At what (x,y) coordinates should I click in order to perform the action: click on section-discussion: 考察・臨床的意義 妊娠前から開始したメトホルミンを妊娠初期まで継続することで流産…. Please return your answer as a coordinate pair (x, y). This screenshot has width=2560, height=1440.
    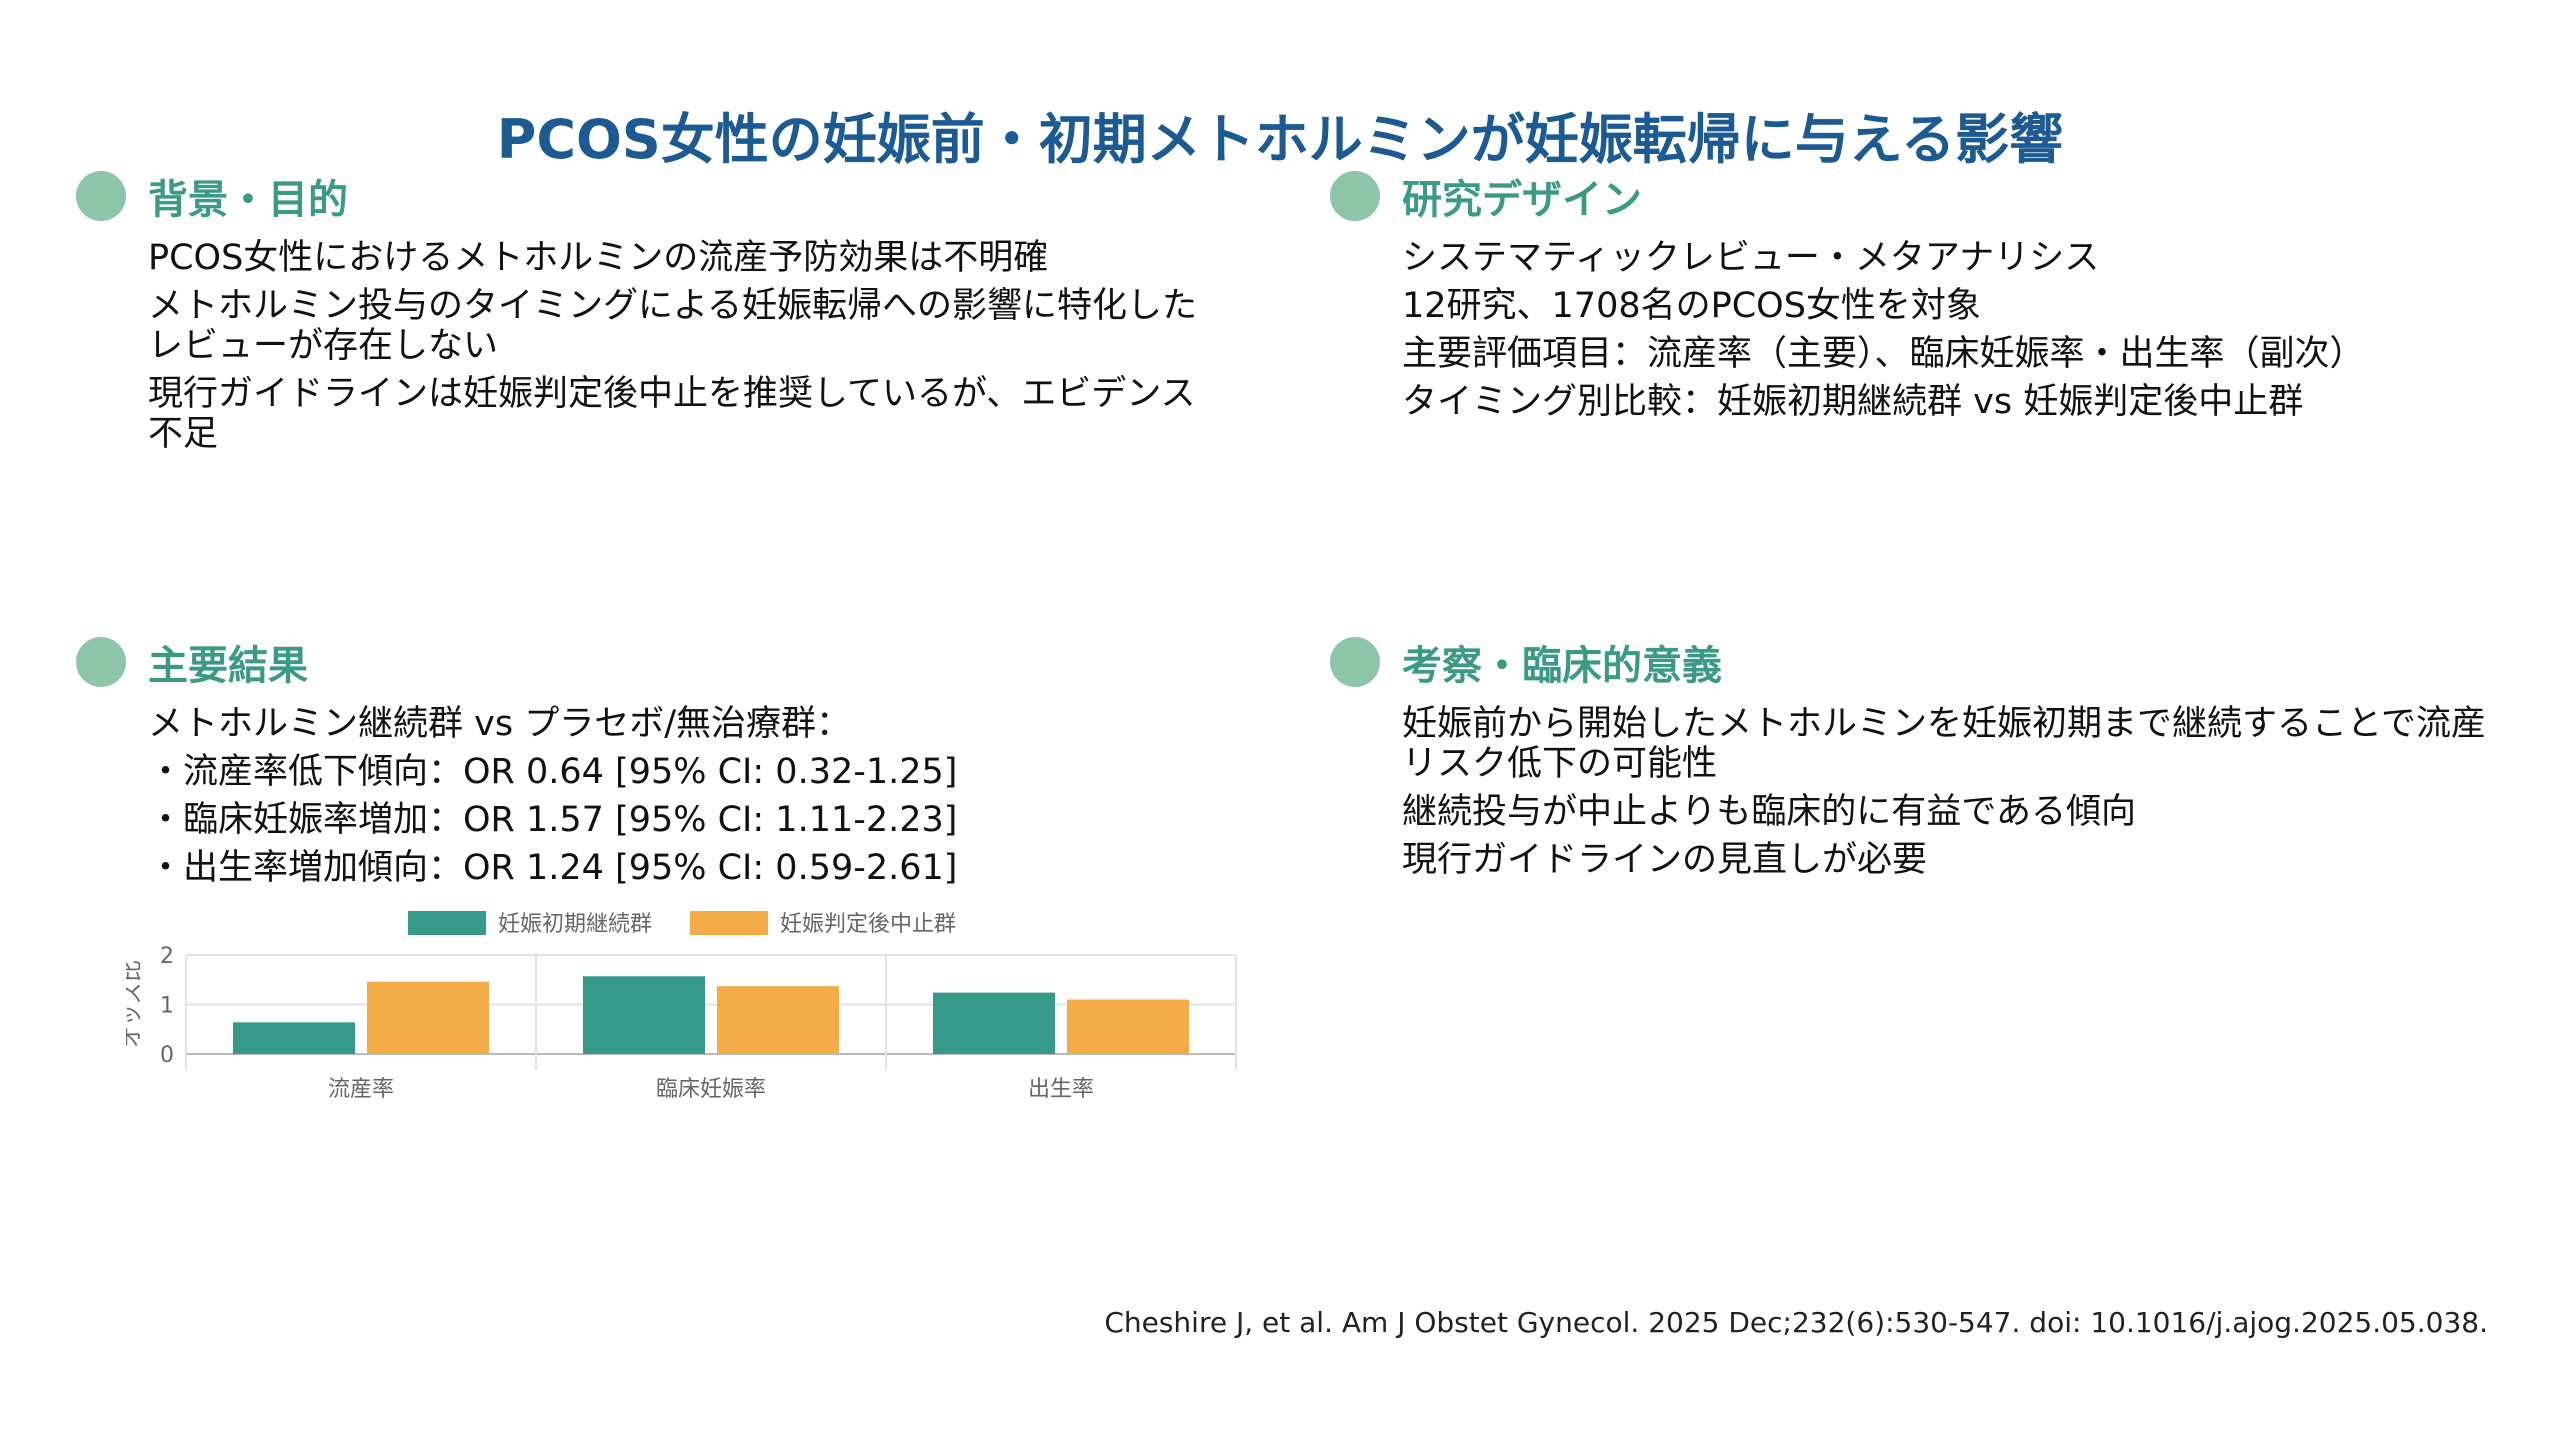
    Looking at the image, I should click on (1915, 761).